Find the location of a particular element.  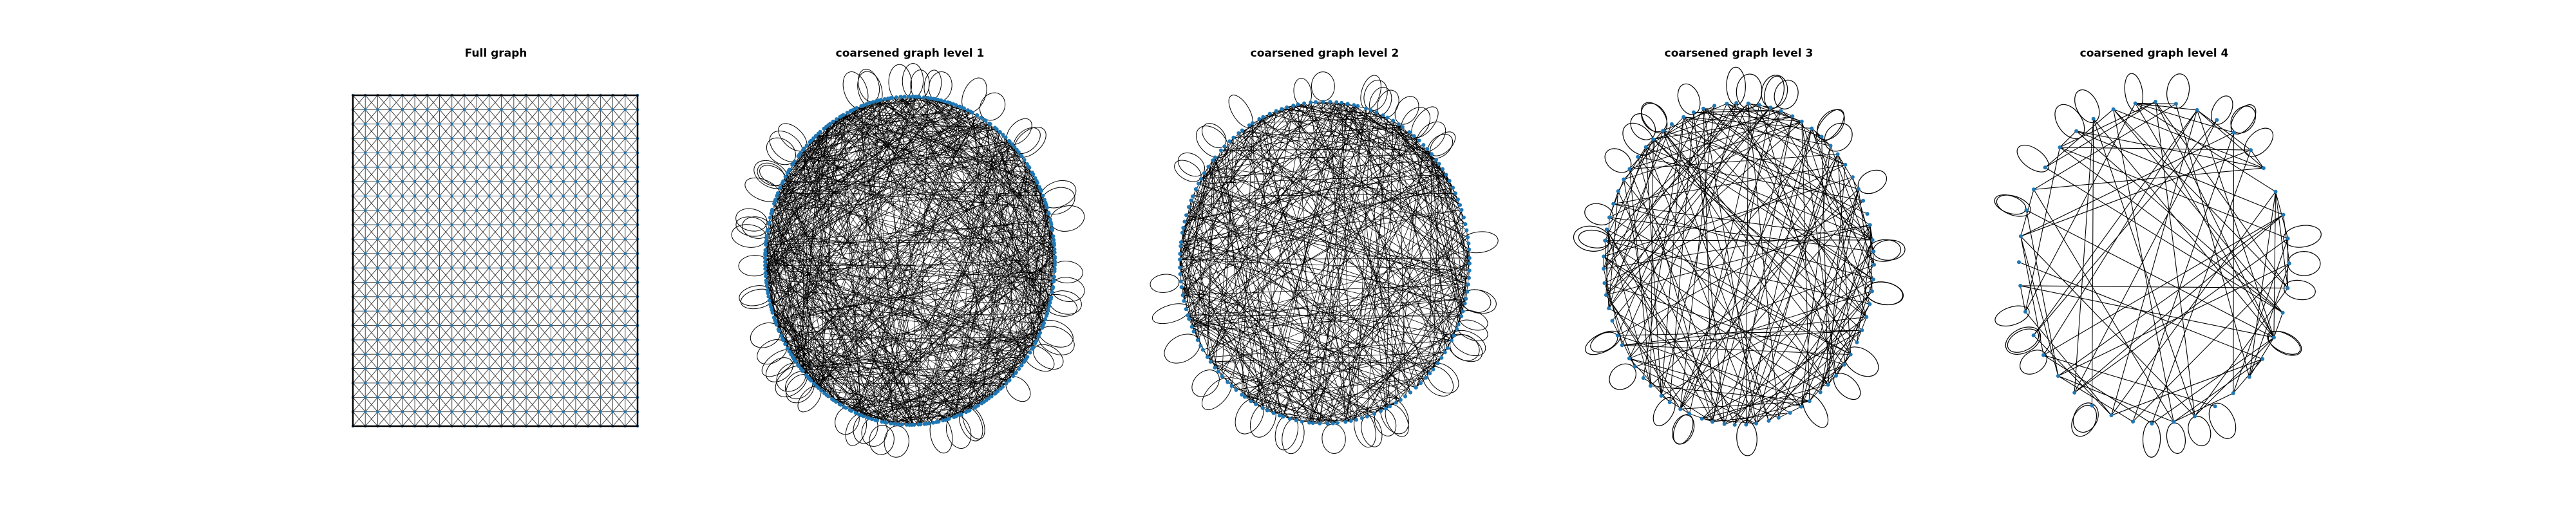

self-loop is located at coordinates (2304, 263).